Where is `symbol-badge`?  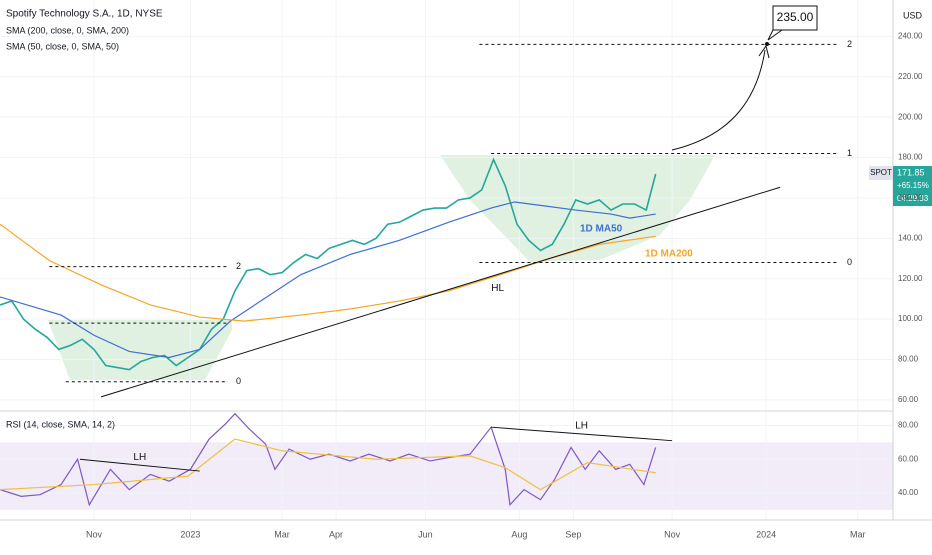
symbol-badge is located at coordinates (881, 173).